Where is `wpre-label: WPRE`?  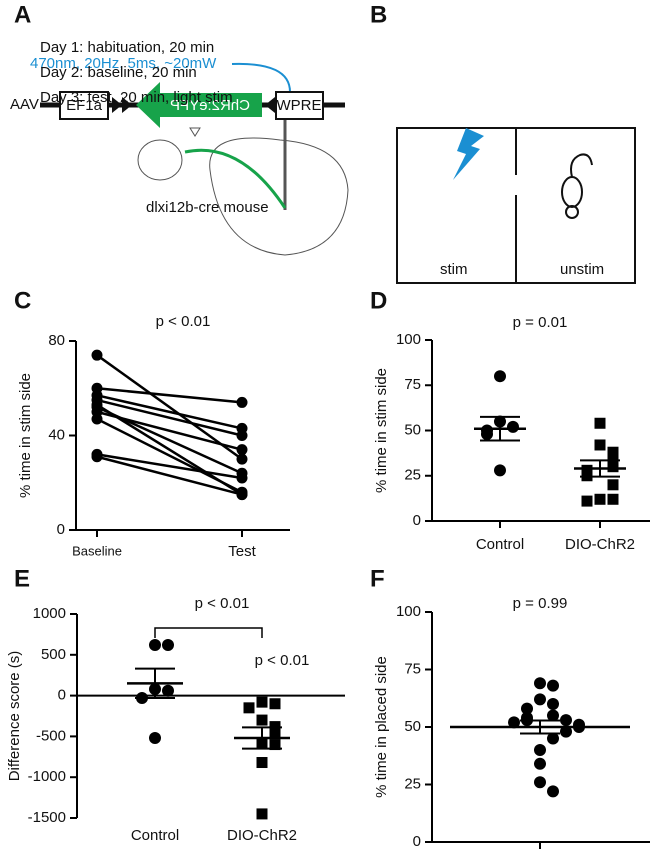 wpre-label: WPRE is located at coordinates (299, 105).